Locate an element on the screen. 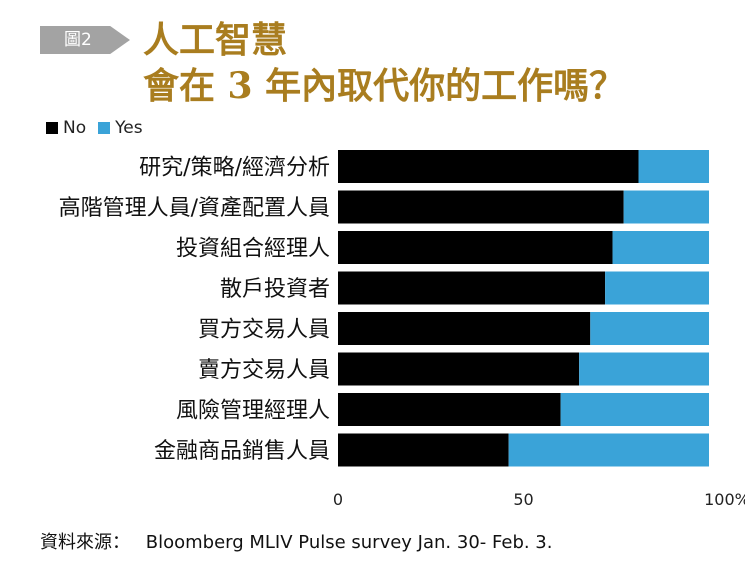 Image resolution: width=745 pixels, height=578 pixels. source-label: 資料來源： is located at coordinates (85, 542).